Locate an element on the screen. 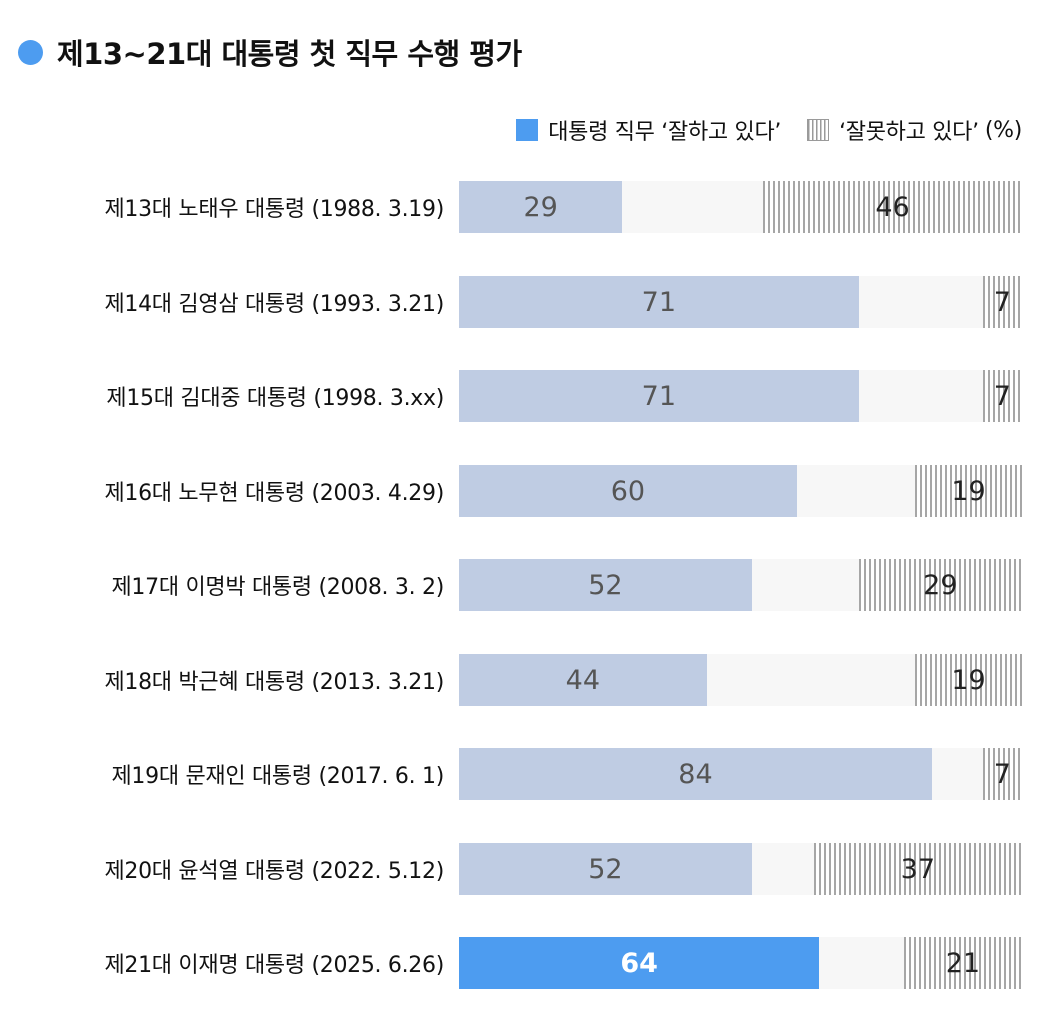 The height and width of the screenshot is (1018, 1058). negative-value-label: 21 is located at coordinates (963, 963).